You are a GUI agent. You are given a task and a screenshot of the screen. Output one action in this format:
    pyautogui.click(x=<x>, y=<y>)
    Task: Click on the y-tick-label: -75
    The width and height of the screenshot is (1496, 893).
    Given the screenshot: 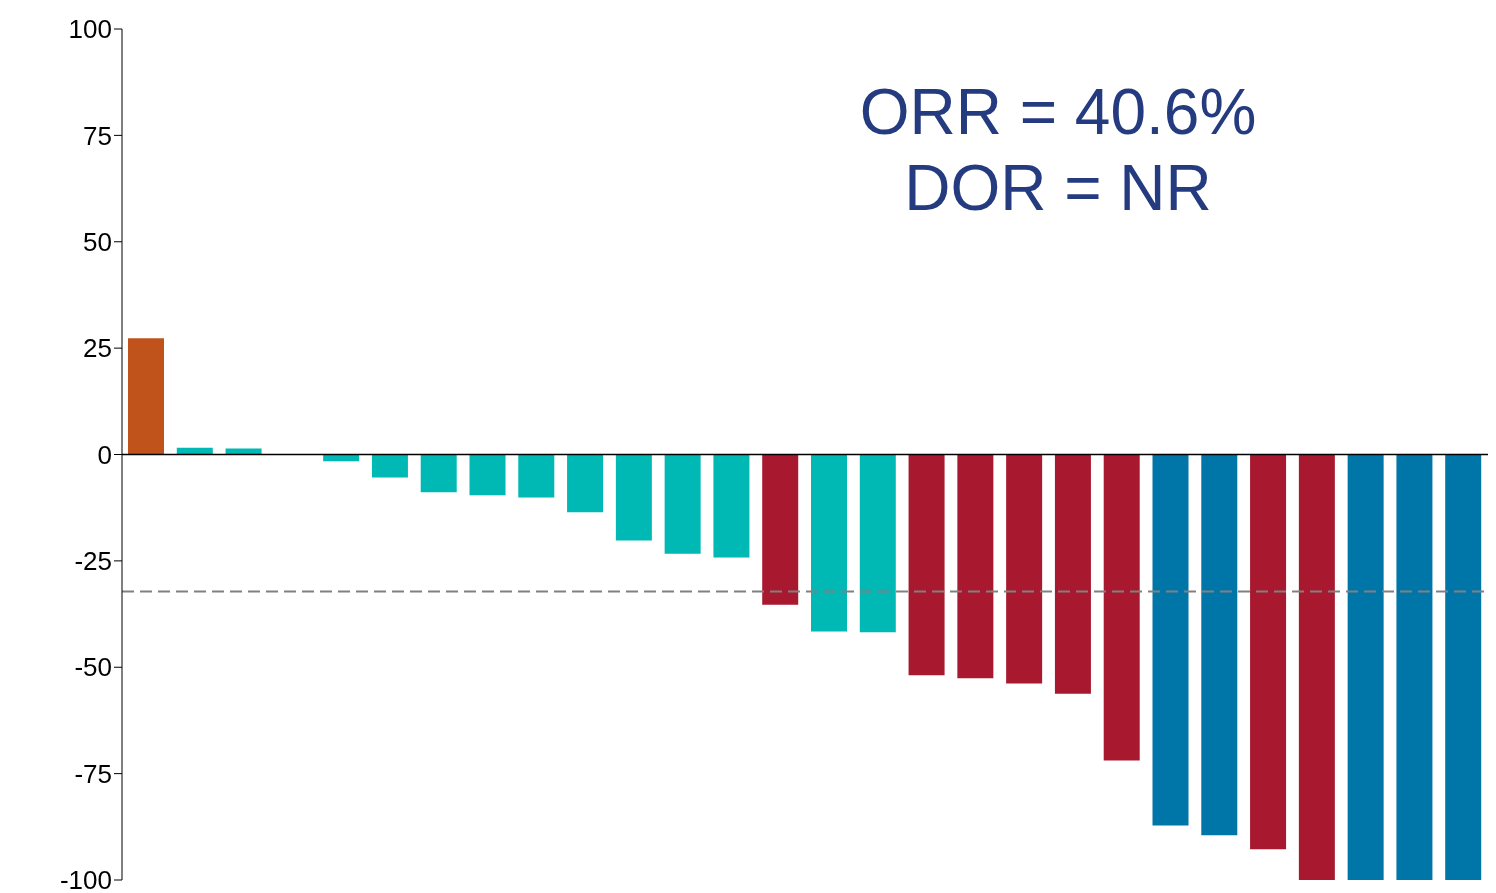 What is the action you would take?
    pyautogui.click(x=93, y=773)
    